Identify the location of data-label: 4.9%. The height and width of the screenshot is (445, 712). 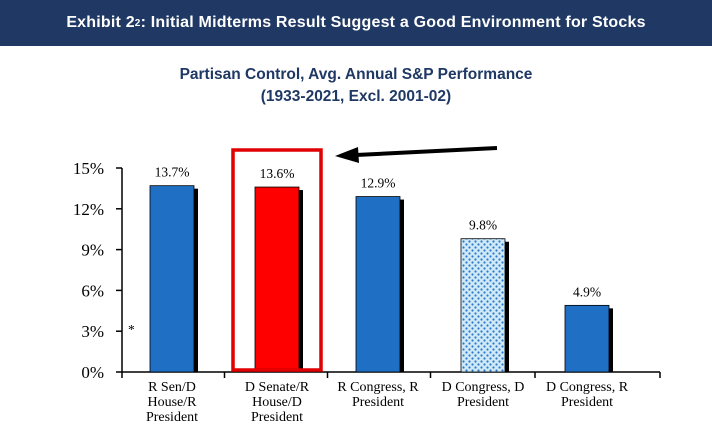
(587, 291).